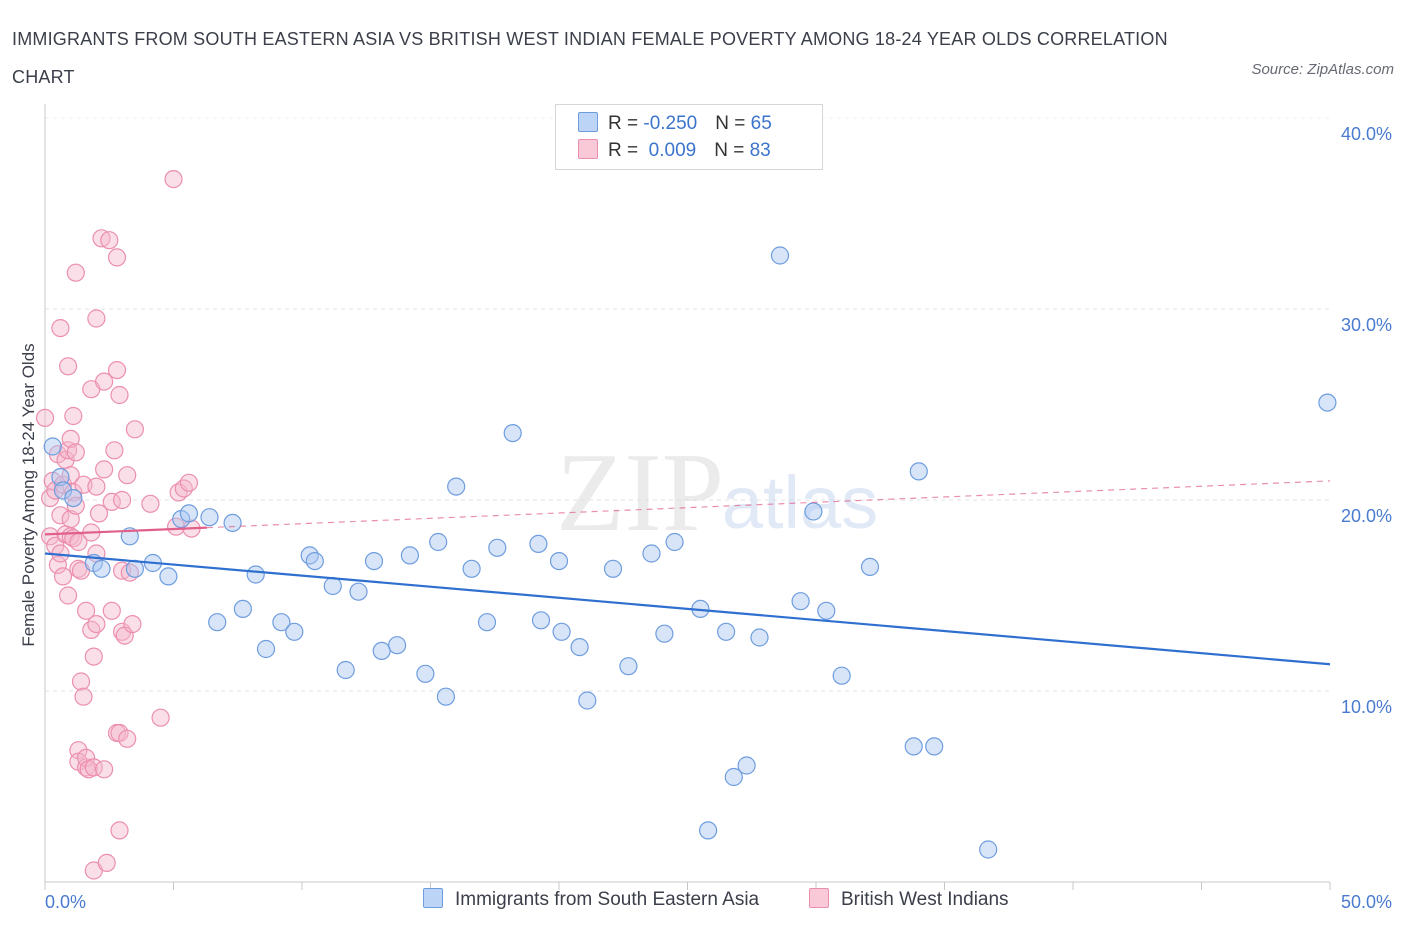 The height and width of the screenshot is (930, 1406). Describe the element at coordinates (687, 609) in the screenshot. I see `trend-line-immigrants` at that location.